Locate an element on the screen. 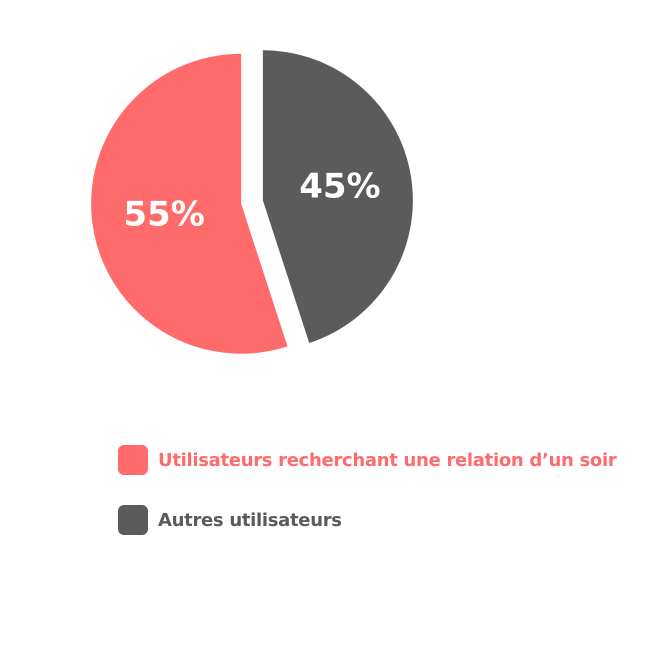 Image resolution: width=646 pixels, height=650 pixels. pie-slice-label-55: 55% is located at coordinates (163, 214).